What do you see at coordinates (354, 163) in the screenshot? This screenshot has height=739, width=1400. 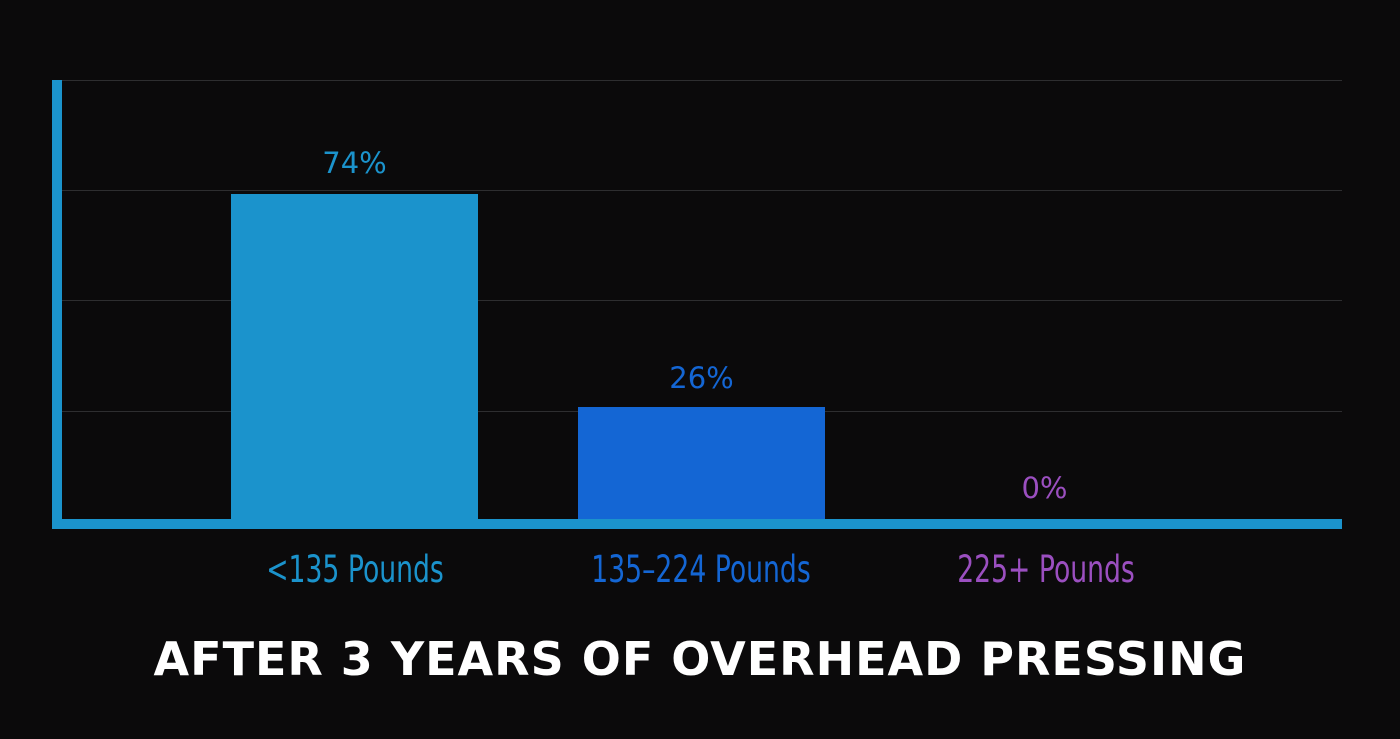 I see `value-label: 74%` at bounding box center [354, 163].